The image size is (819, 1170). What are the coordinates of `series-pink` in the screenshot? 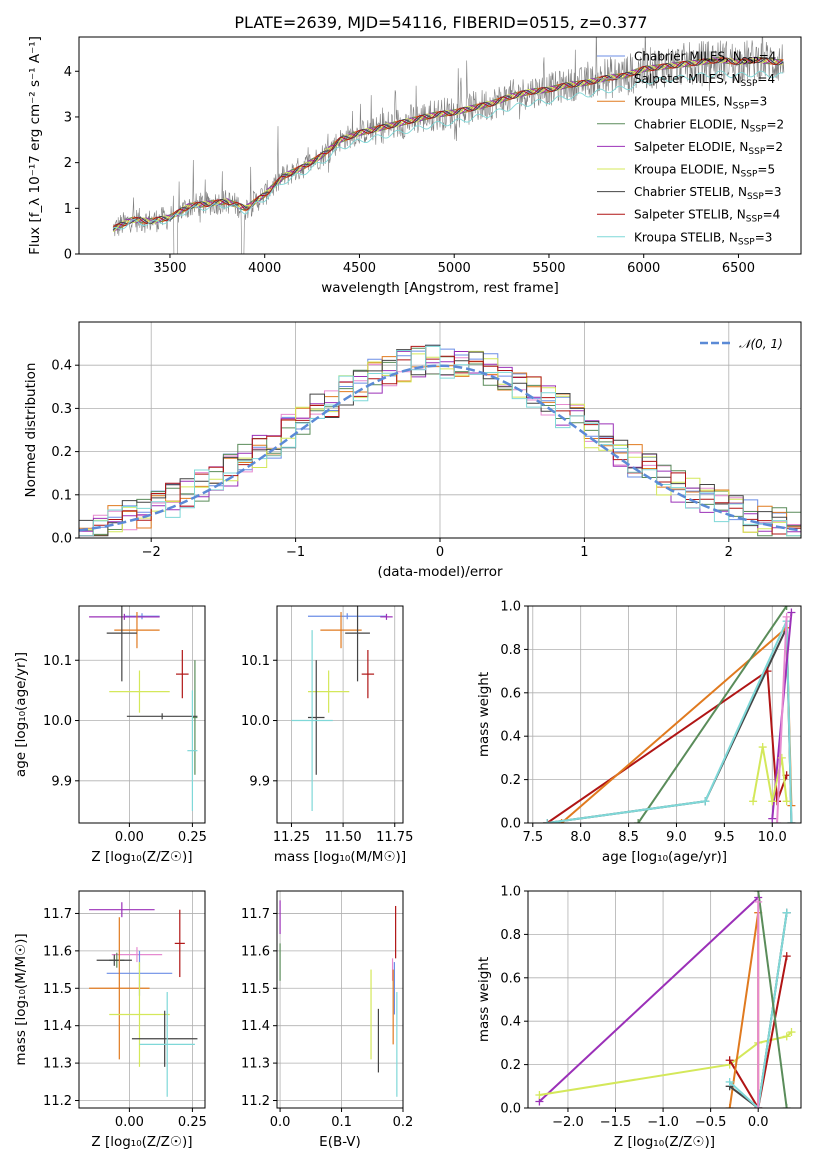 It's located at (782, 719).